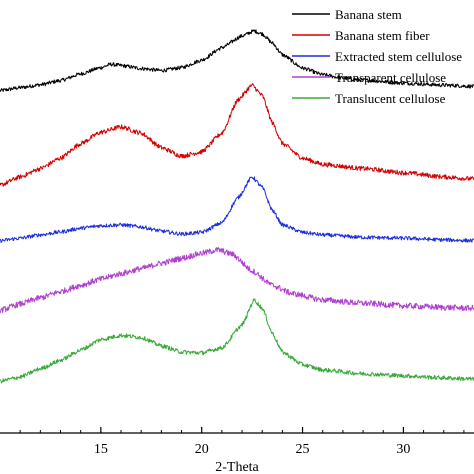 The image size is (474, 474). Describe the element at coordinates (237, 467) in the screenshot. I see `x-axis-title: 2-Theta` at that location.